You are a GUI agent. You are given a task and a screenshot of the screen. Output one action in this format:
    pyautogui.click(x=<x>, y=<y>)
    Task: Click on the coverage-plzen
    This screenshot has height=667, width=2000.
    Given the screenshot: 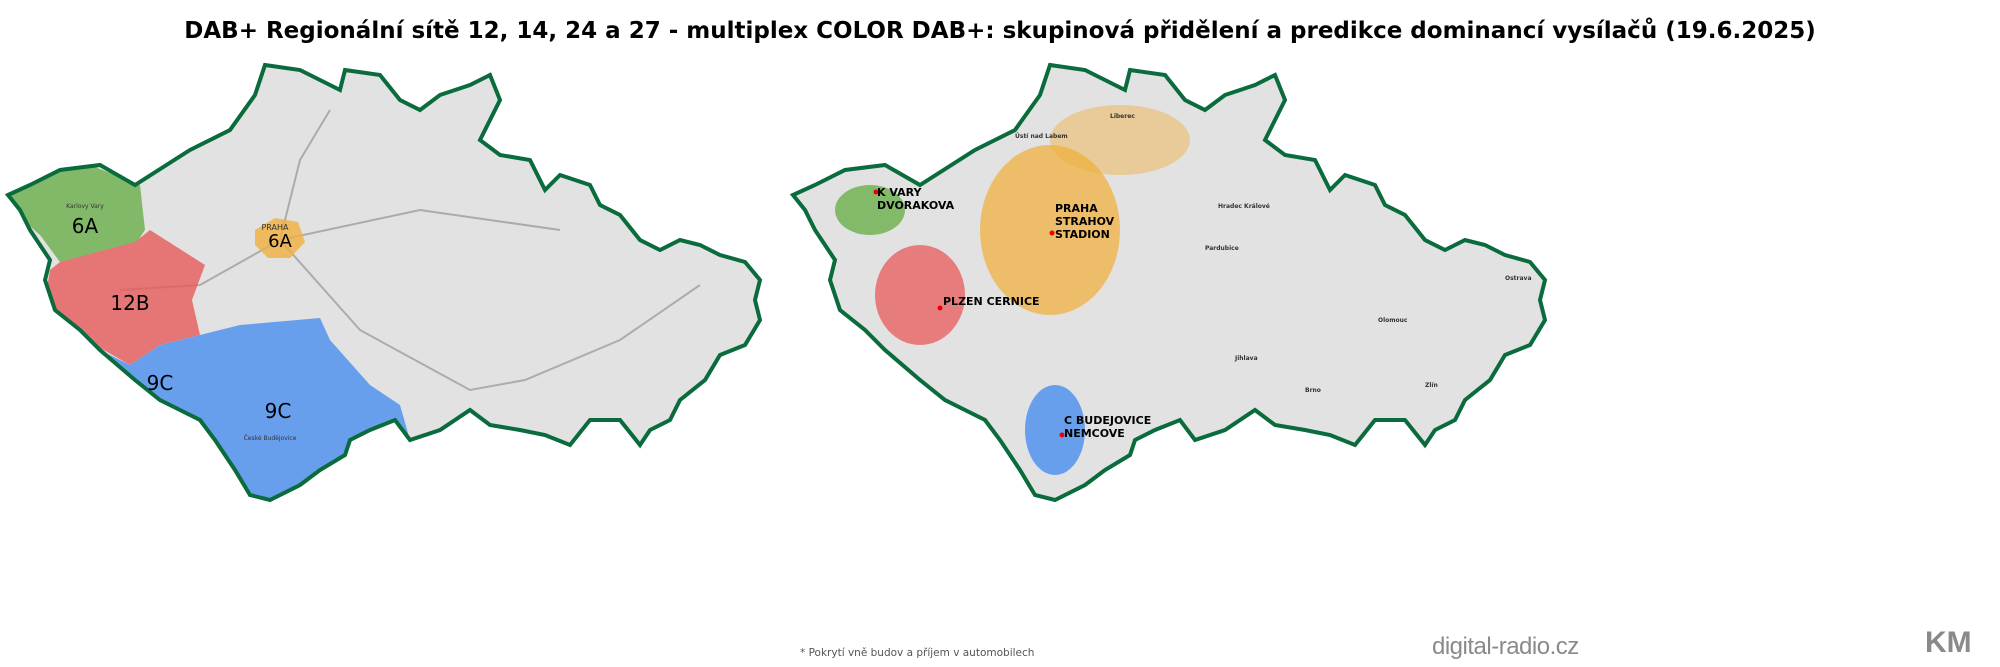 What is the action you would take?
    pyautogui.click(x=920, y=295)
    